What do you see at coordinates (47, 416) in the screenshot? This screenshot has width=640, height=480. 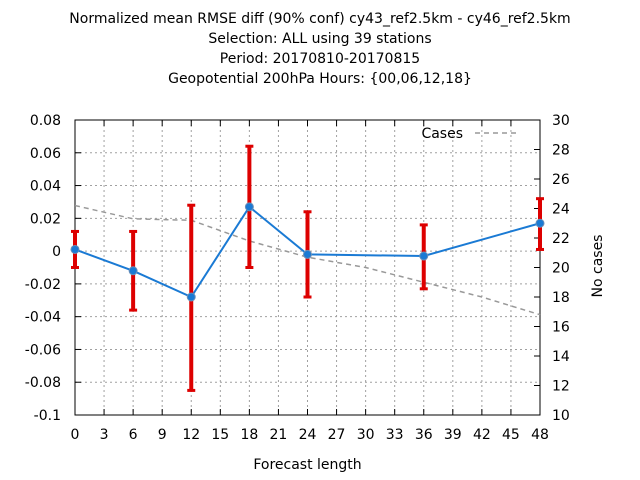 I see `y-tick-label: -0.1` at bounding box center [47, 416].